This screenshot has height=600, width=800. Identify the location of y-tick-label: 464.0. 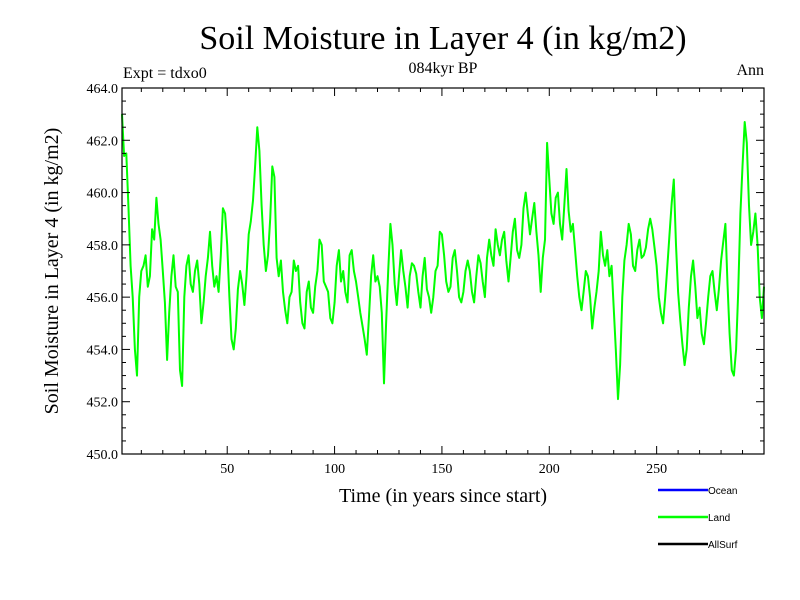
(103, 89).